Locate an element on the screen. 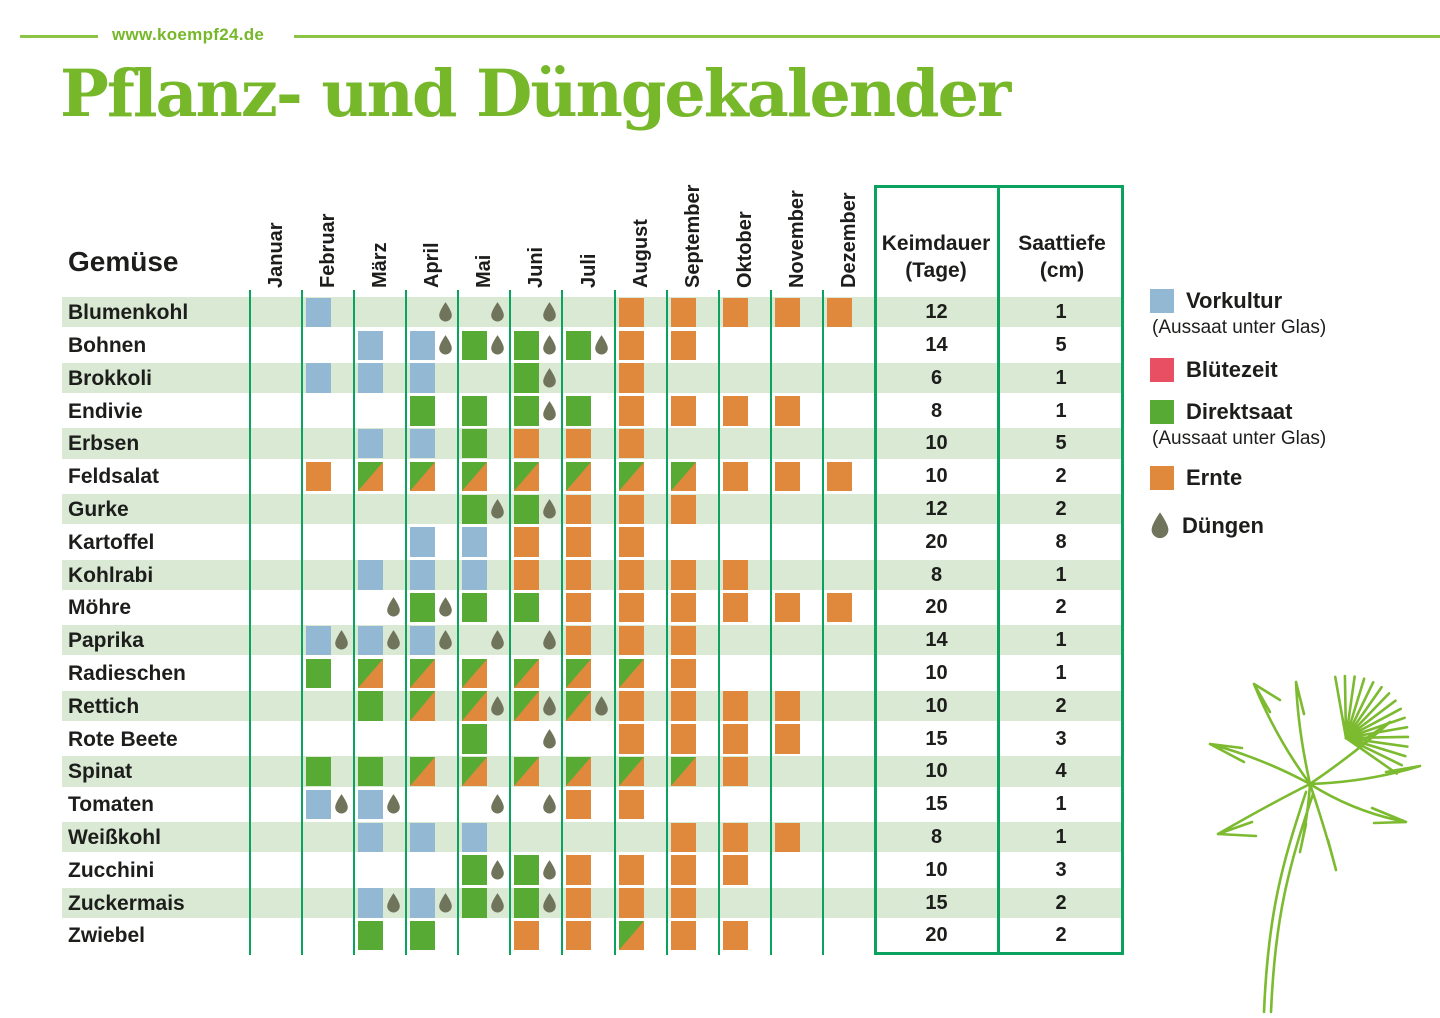 The width and height of the screenshot is (1440, 1018). row-label: Zuckermais is located at coordinates (126, 903).